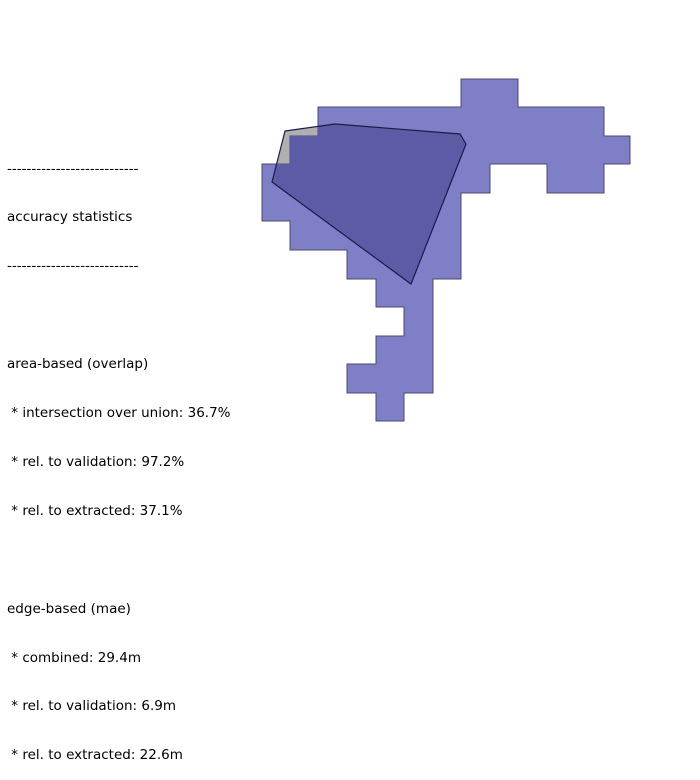 This screenshot has height=780, width=700. I want to click on edge-stat-validation: * rel. to validation: 6.9m, so click(91, 706).